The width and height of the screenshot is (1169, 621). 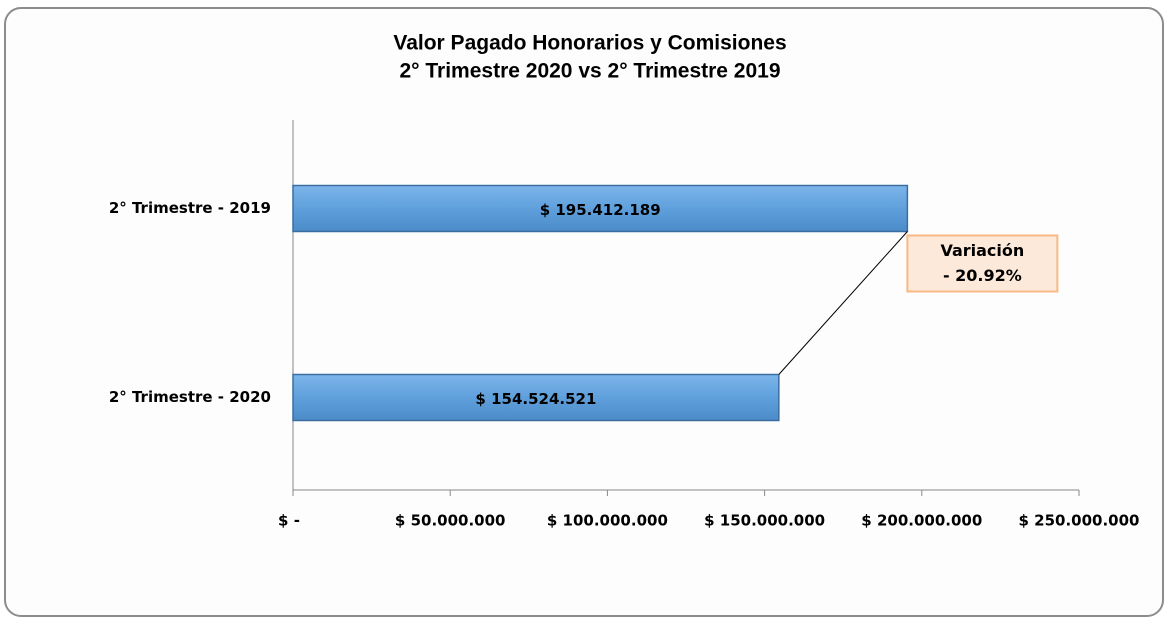 What do you see at coordinates (982, 263) in the screenshot?
I see `annotation-box` at bounding box center [982, 263].